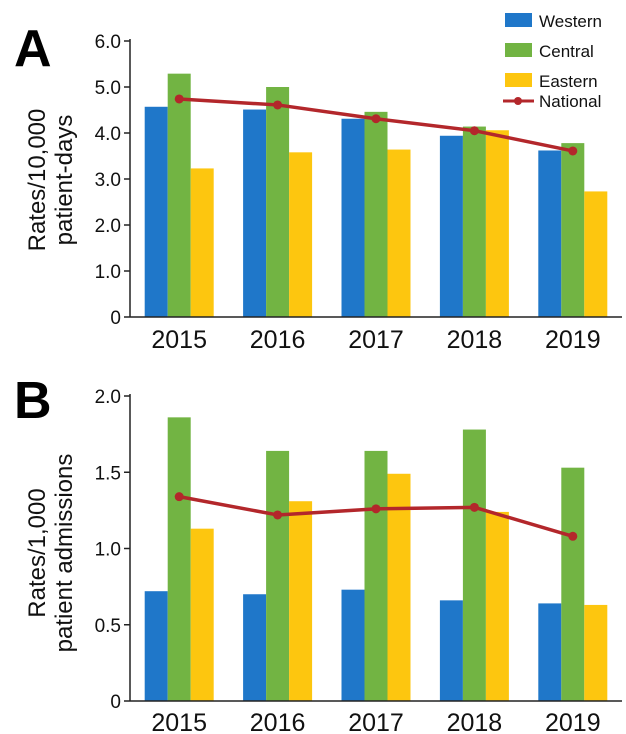  I want to click on bar-eastern-2019-b, so click(596, 652).